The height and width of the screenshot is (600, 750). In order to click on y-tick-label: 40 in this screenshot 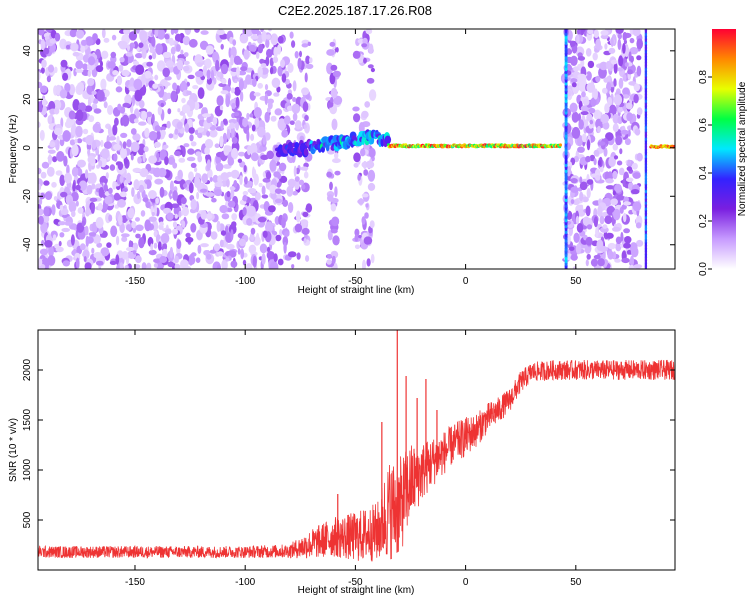, I will do `click(27, 51)`.